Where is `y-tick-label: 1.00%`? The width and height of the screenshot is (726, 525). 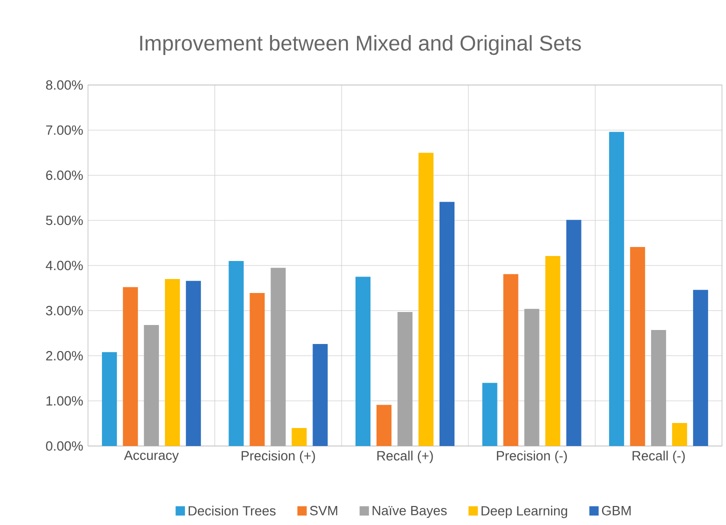 y-tick-label: 1.00% is located at coordinates (64, 401).